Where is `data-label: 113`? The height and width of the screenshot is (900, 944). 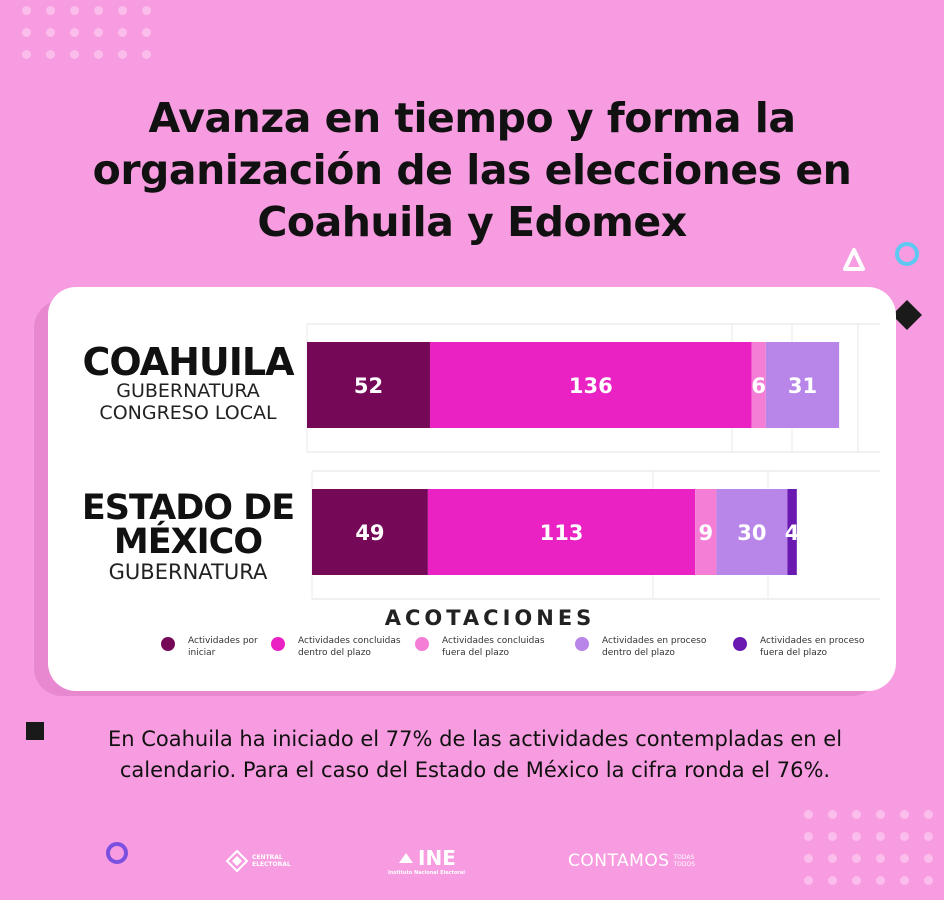 data-label: 113 is located at coordinates (562, 533).